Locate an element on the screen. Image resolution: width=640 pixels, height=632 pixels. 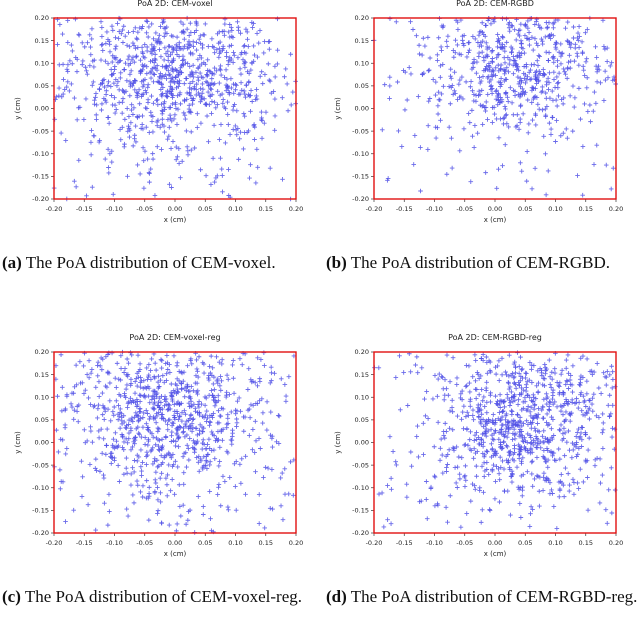
x-tick-label: -0.15 is located at coordinates (404, 543).